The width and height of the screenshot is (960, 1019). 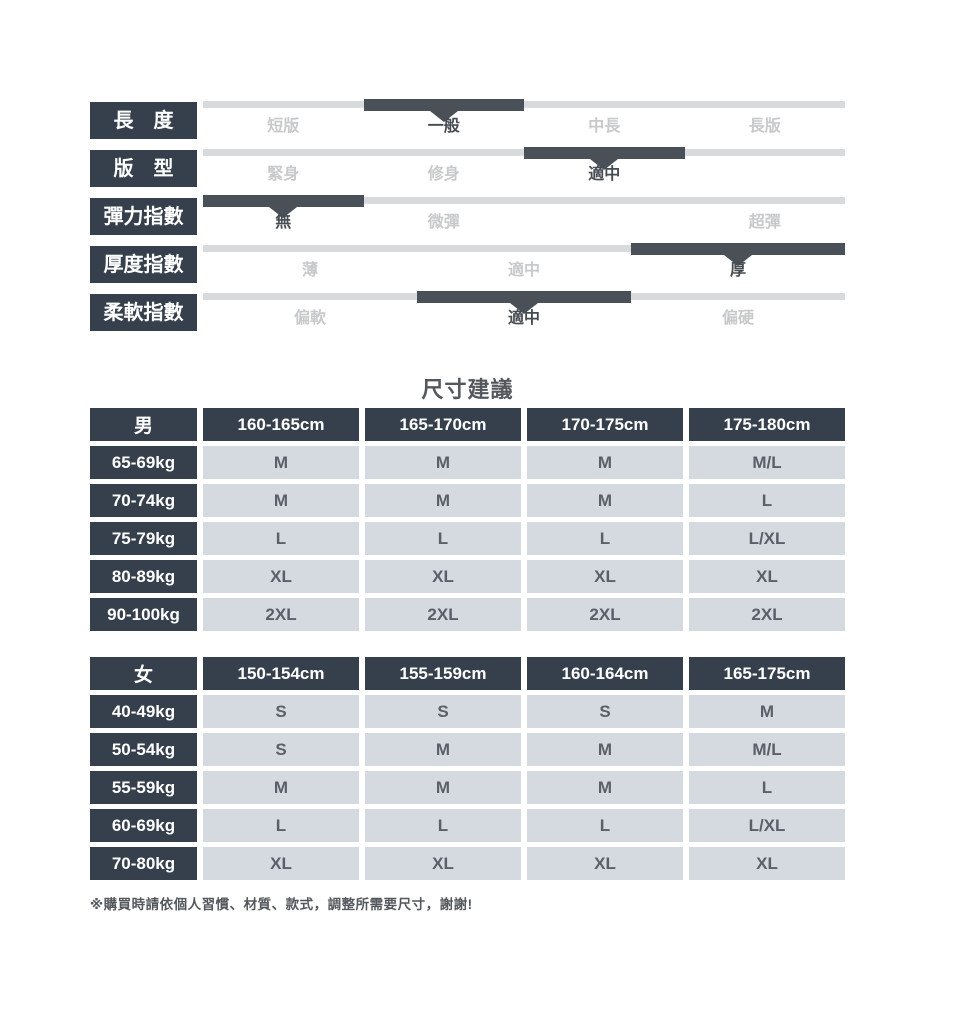 I want to click on table-row-label-3: 80-89kg, so click(x=143, y=576).